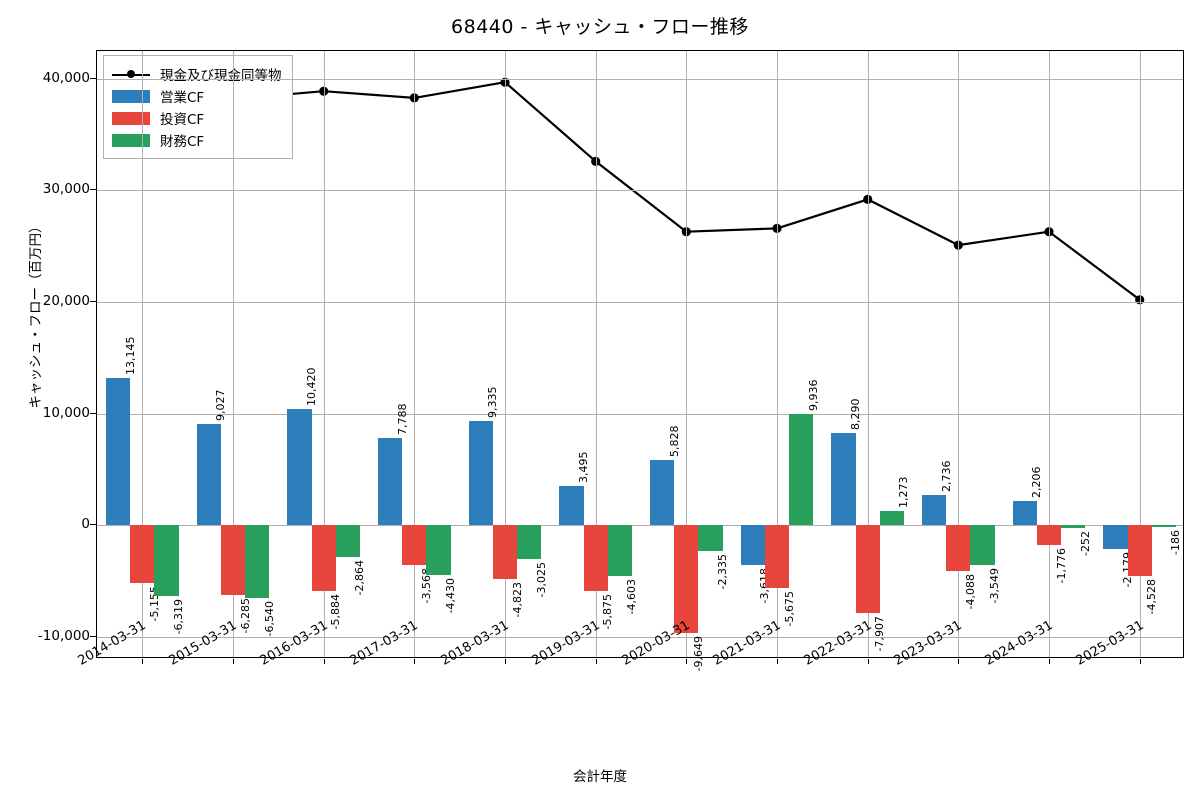  I want to click on legend-item: 投資CF, so click(197, 118).